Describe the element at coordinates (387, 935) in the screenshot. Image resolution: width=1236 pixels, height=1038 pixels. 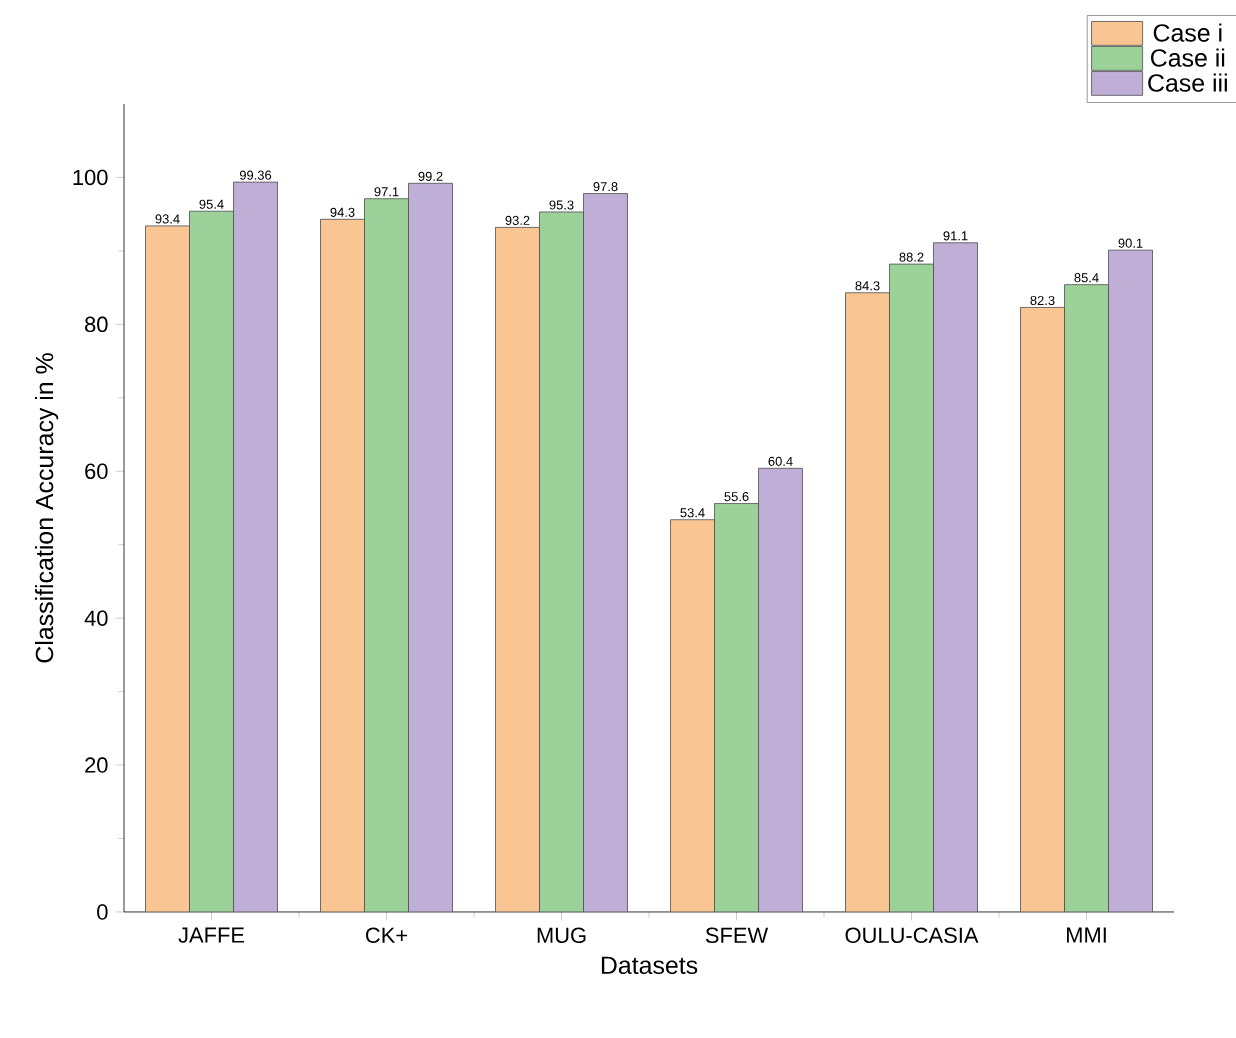
I see `x-tick-label: CK+` at that location.